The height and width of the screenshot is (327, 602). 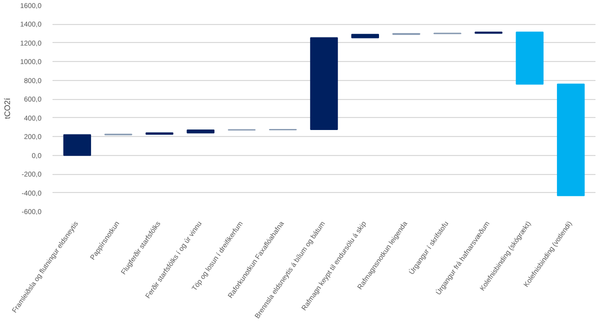 I want to click on y-axis-title: tCO2í, so click(x=7, y=108).